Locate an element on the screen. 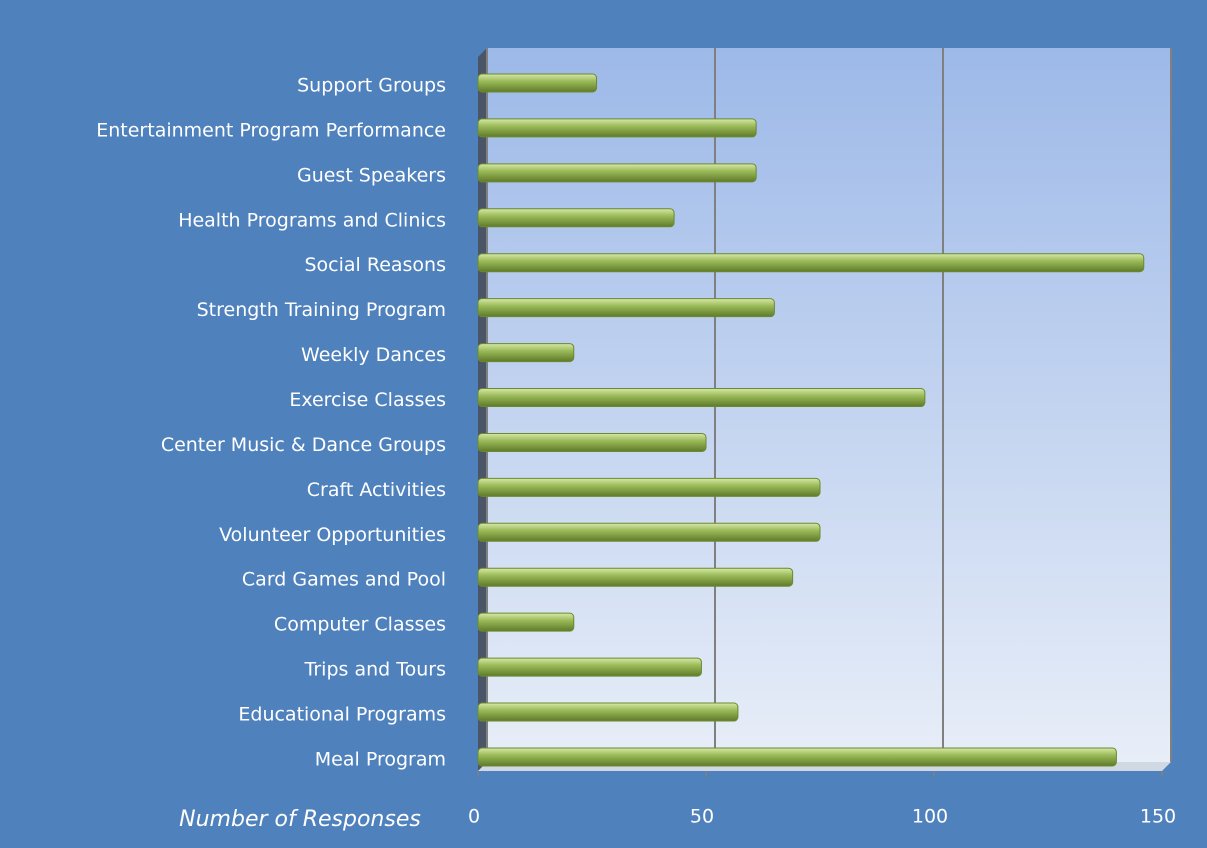  y-tick-label: Center Music & Dance Groups is located at coordinates (303, 445).